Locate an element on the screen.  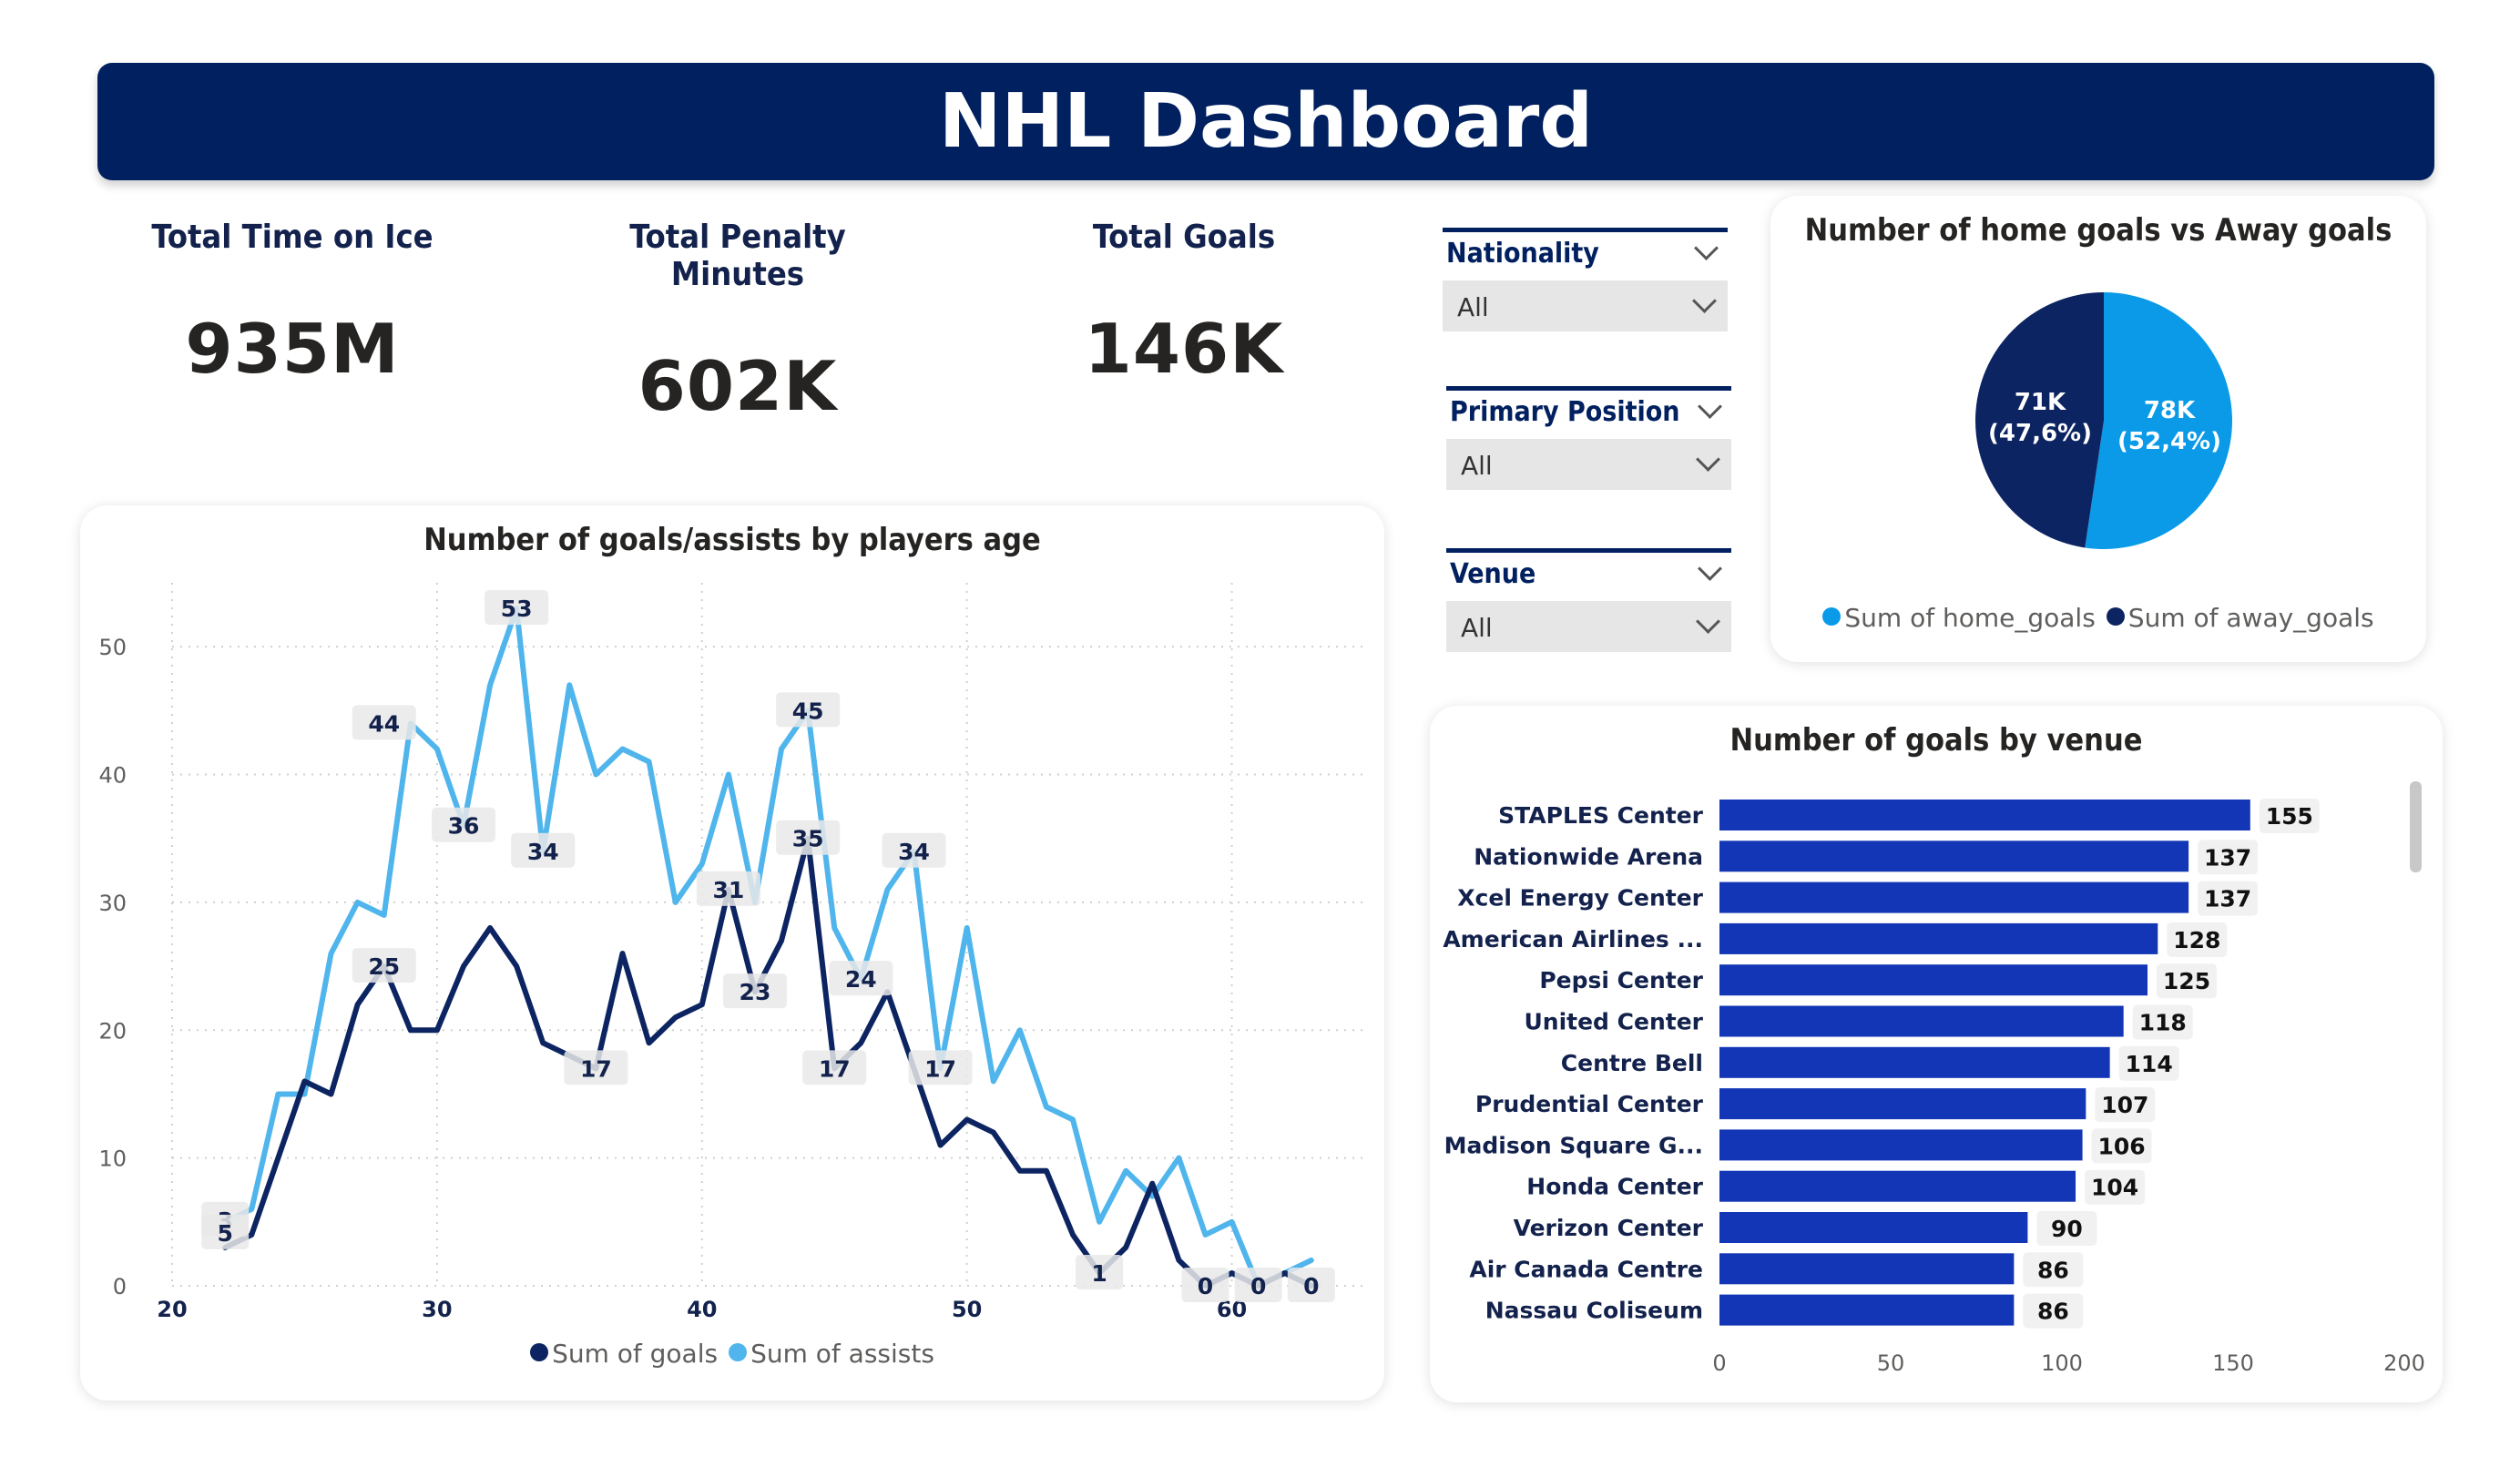
category-label: Air Canada Centre is located at coordinates (1586, 1269).